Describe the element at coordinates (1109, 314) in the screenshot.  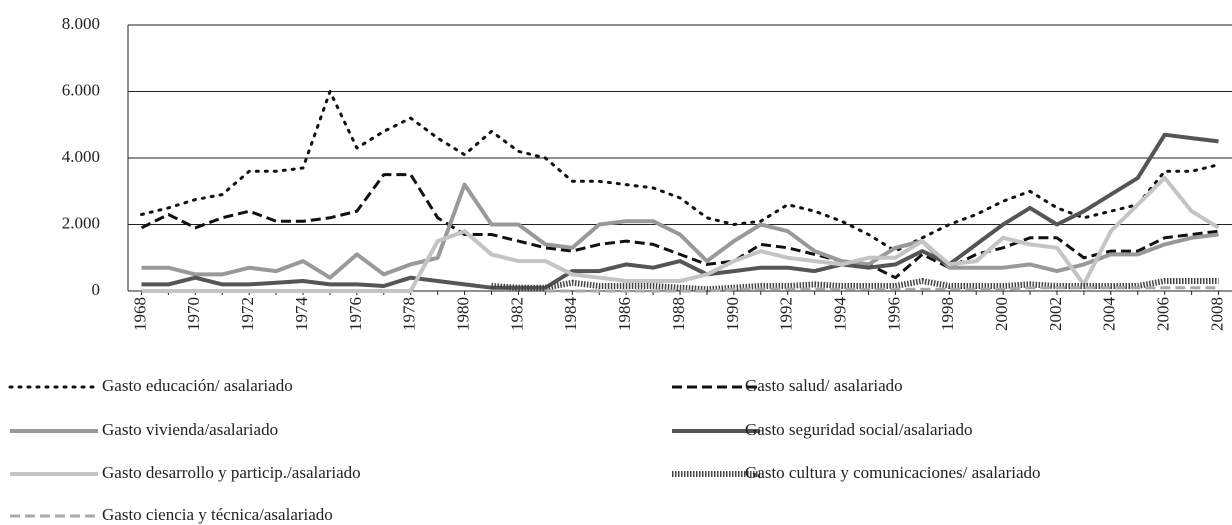
I see `x-tick-label: 2004` at that location.